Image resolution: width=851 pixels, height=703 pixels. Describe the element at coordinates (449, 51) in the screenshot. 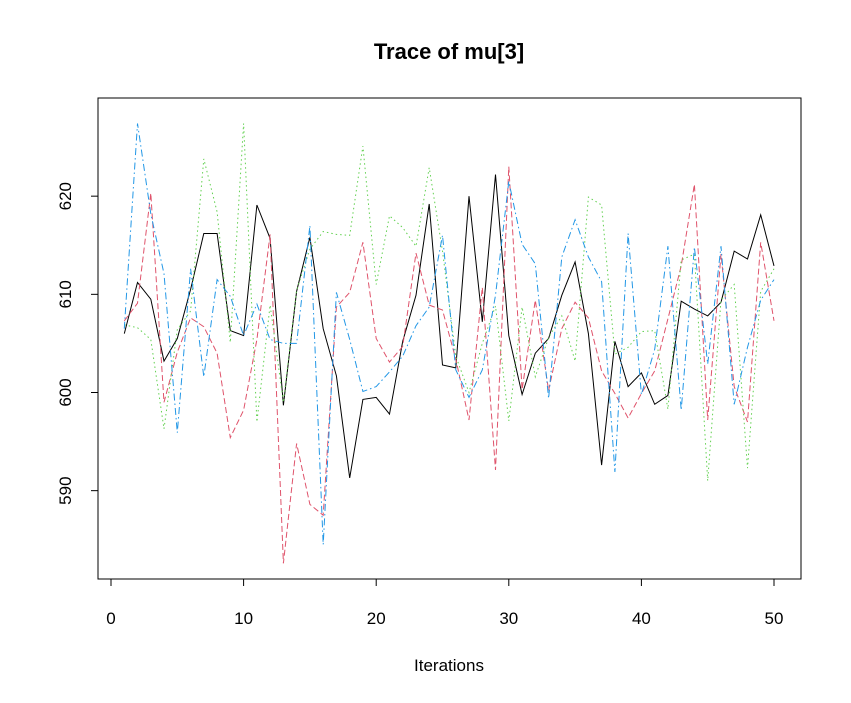

I see `chart-title: Trace of mu[3]` at that location.